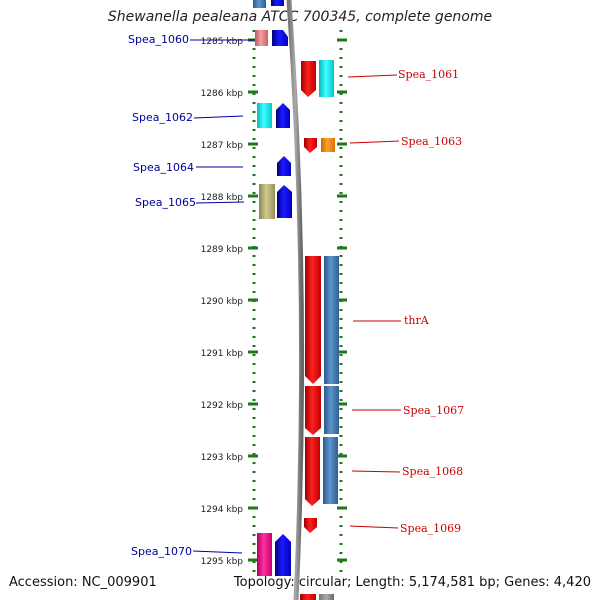 The height and width of the screenshot is (600, 600). What do you see at coordinates (283, 115) in the screenshot?
I see `gene-spea-1062-blue` at bounding box center [283, 115].